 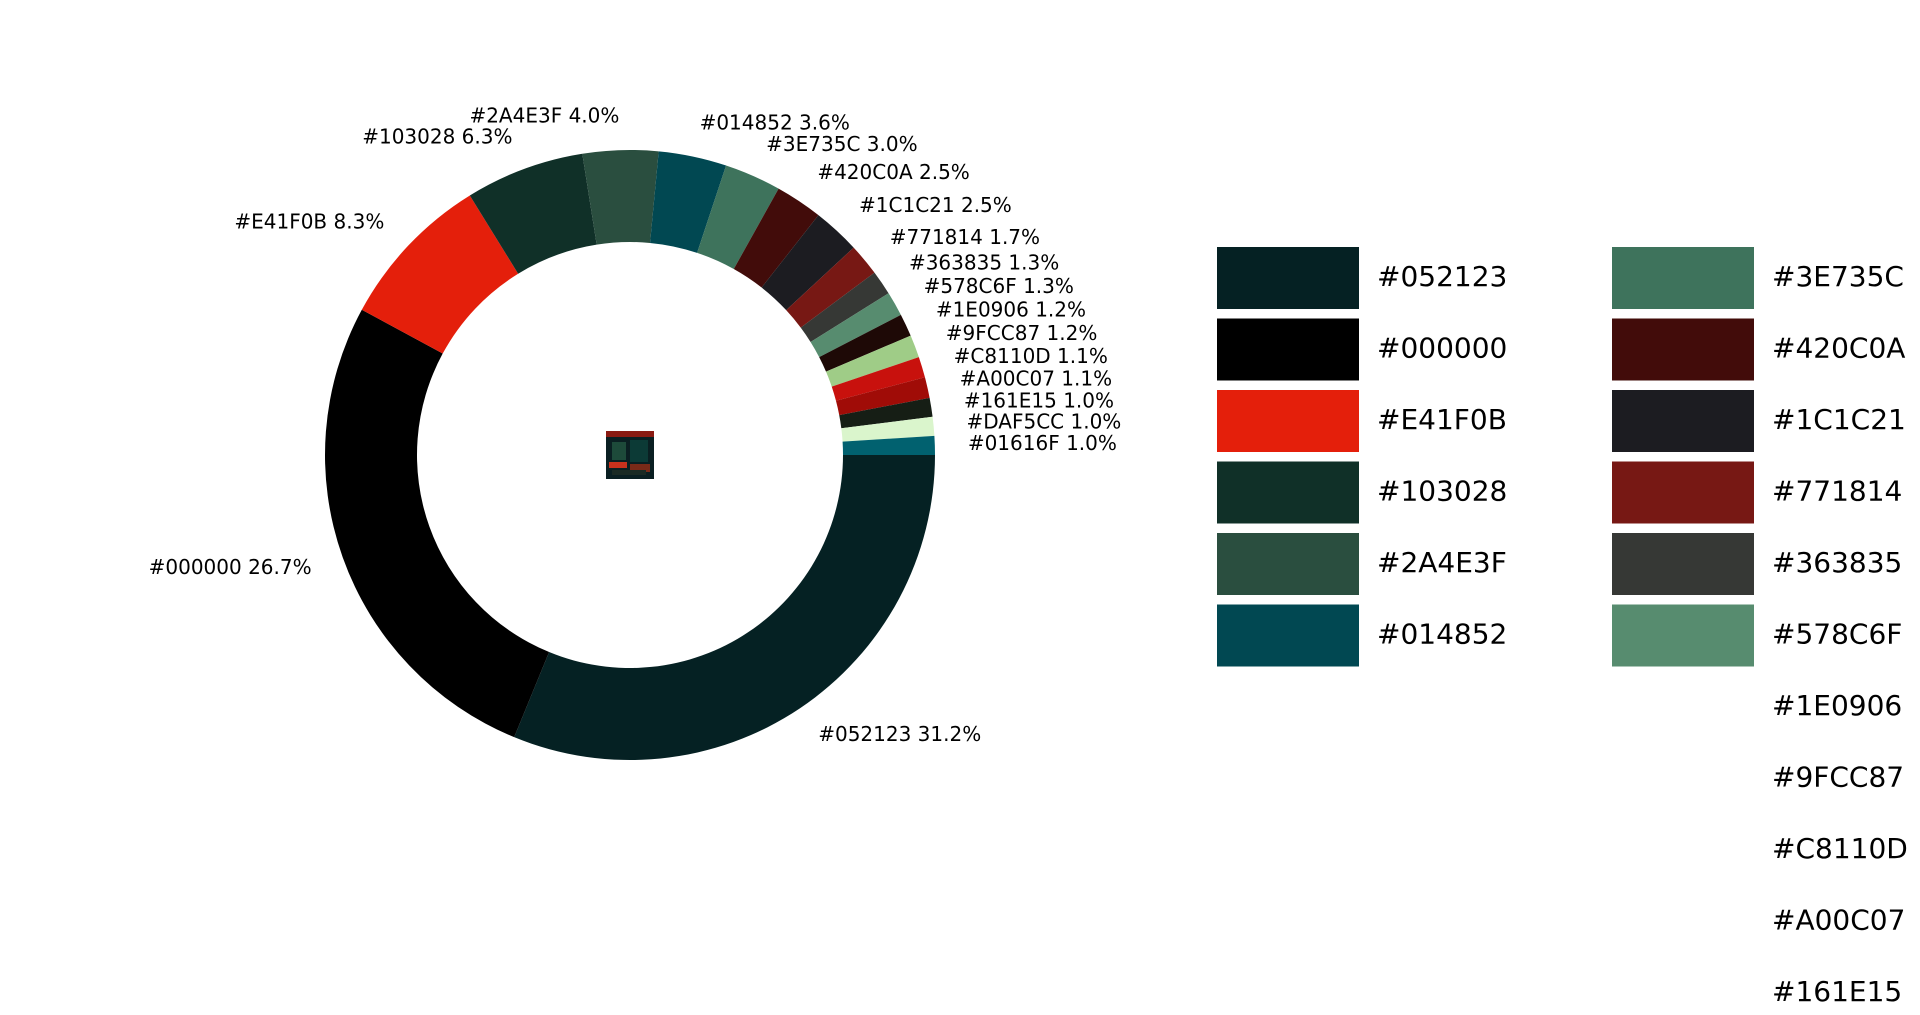 I want to click on slice-label: #A00C07 1.1%, so click(x=1036, y=379).